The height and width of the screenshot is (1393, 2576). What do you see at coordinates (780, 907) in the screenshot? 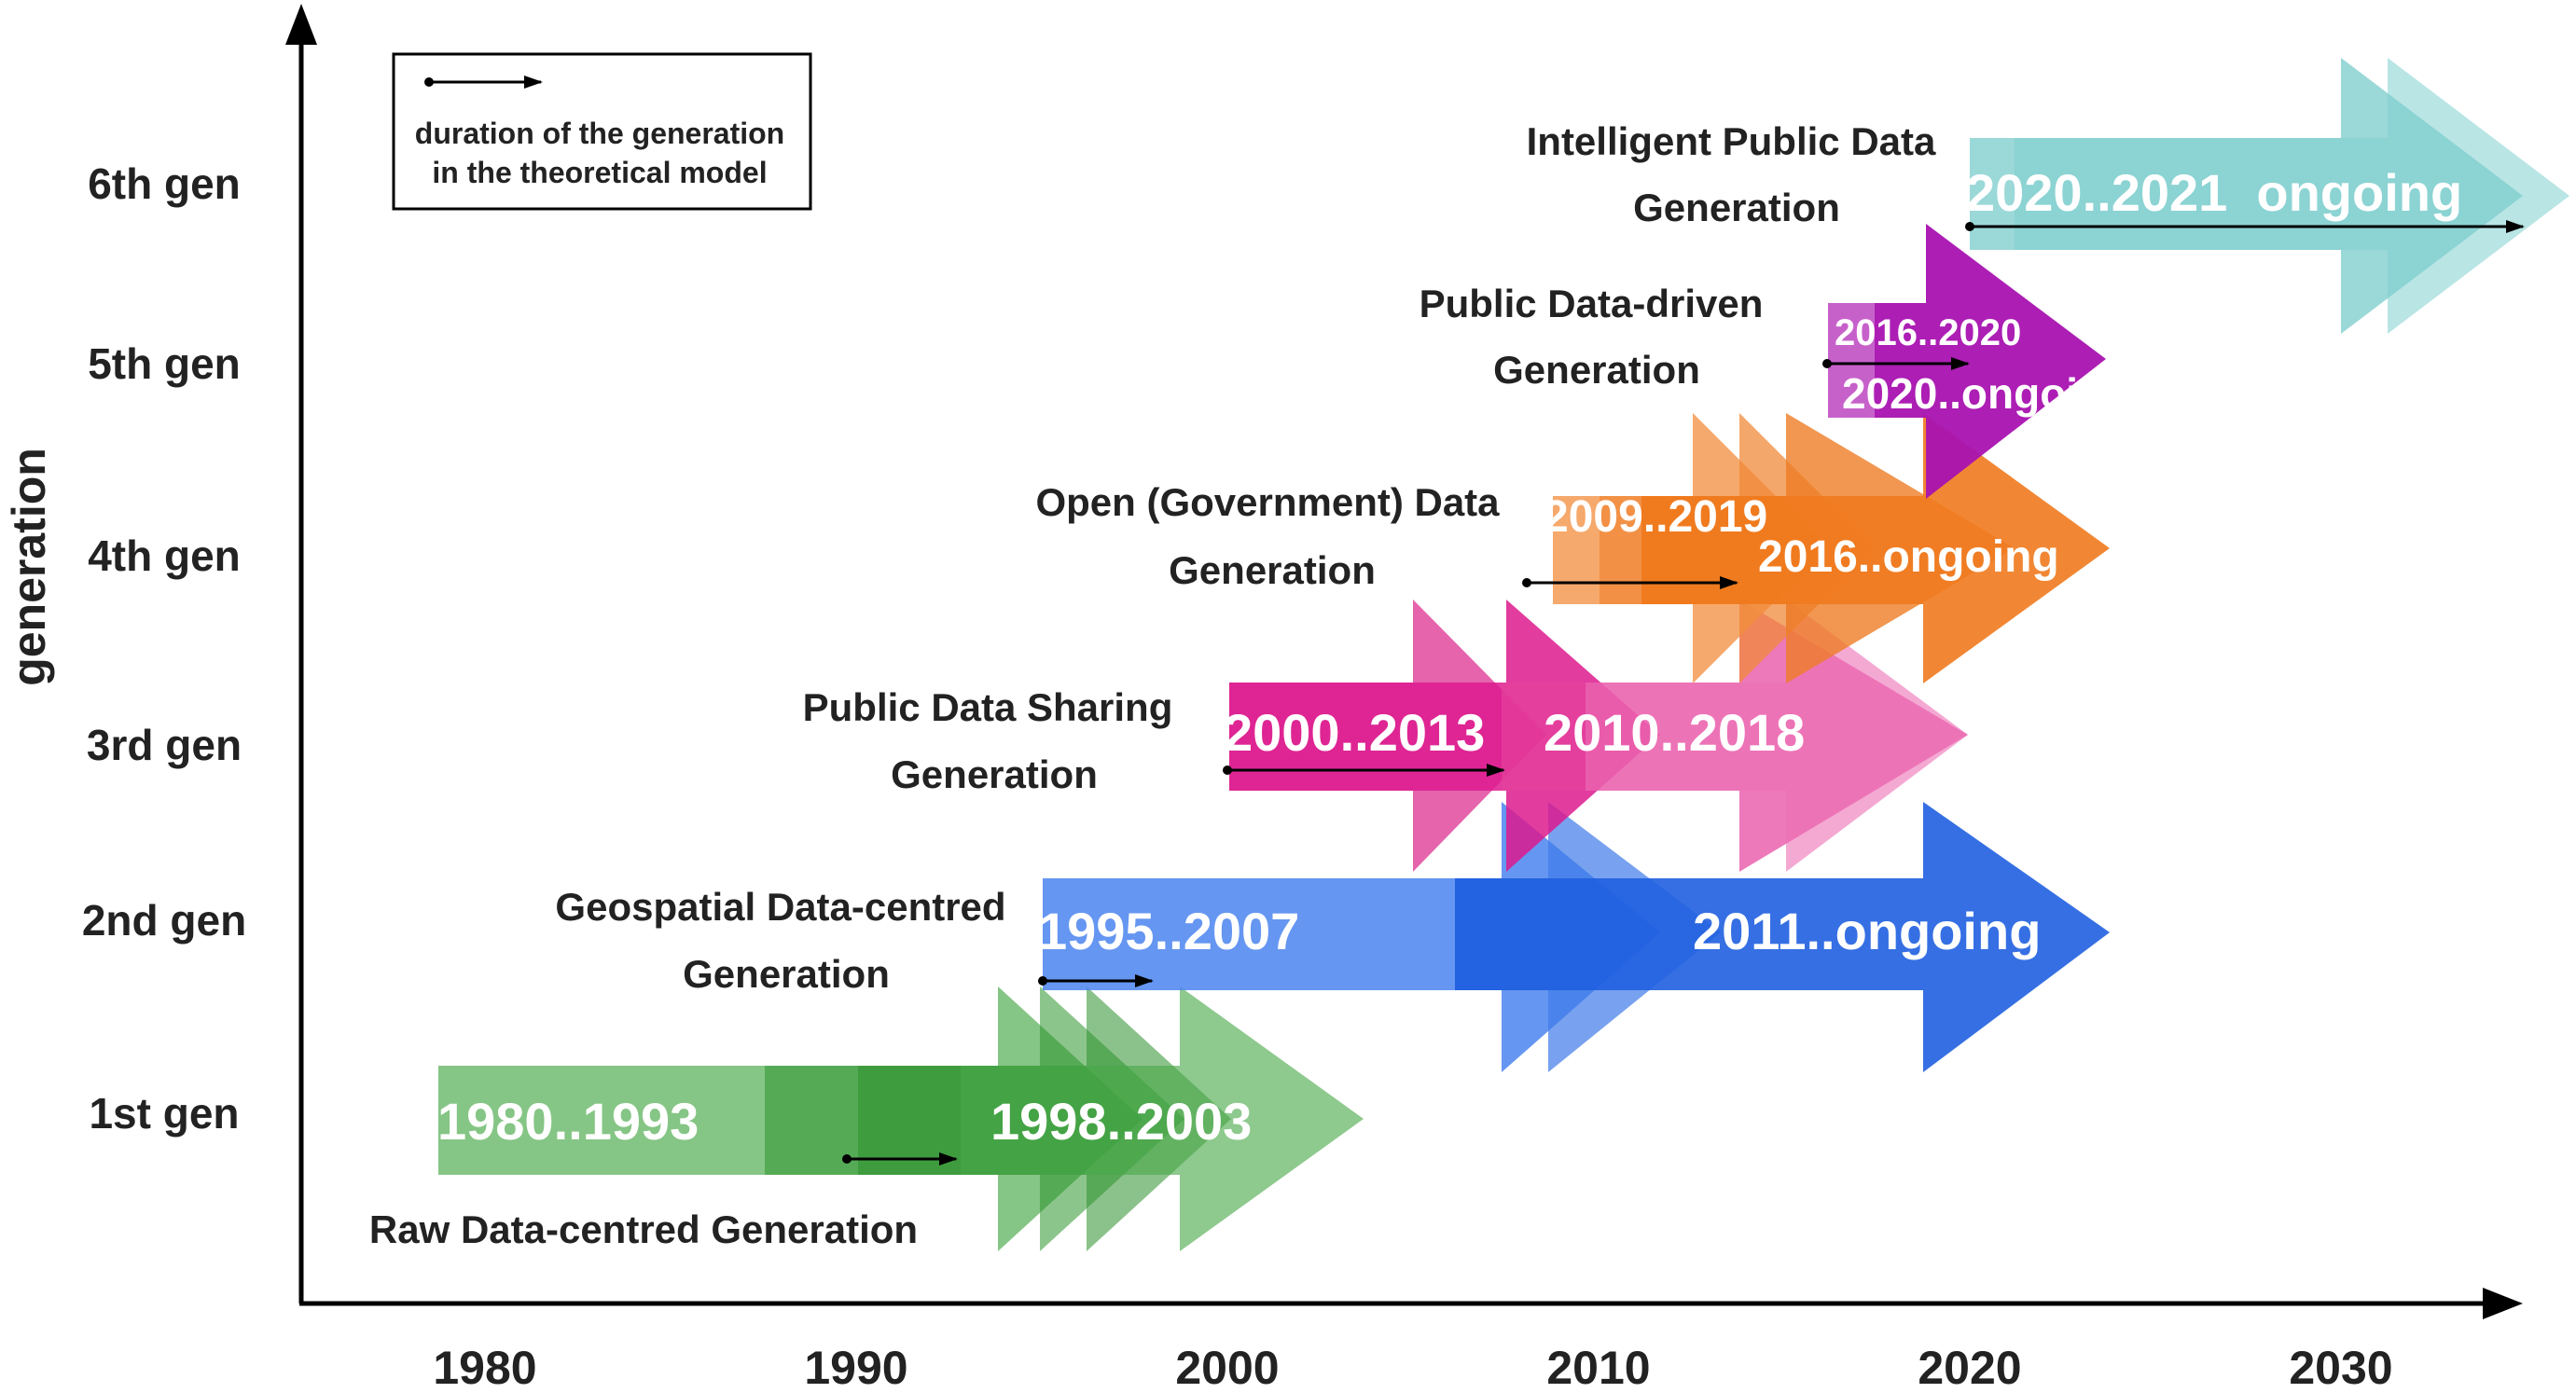
I see `gen2-name-line1: Geospatial Data-centred` at bounding box center [780, 907].